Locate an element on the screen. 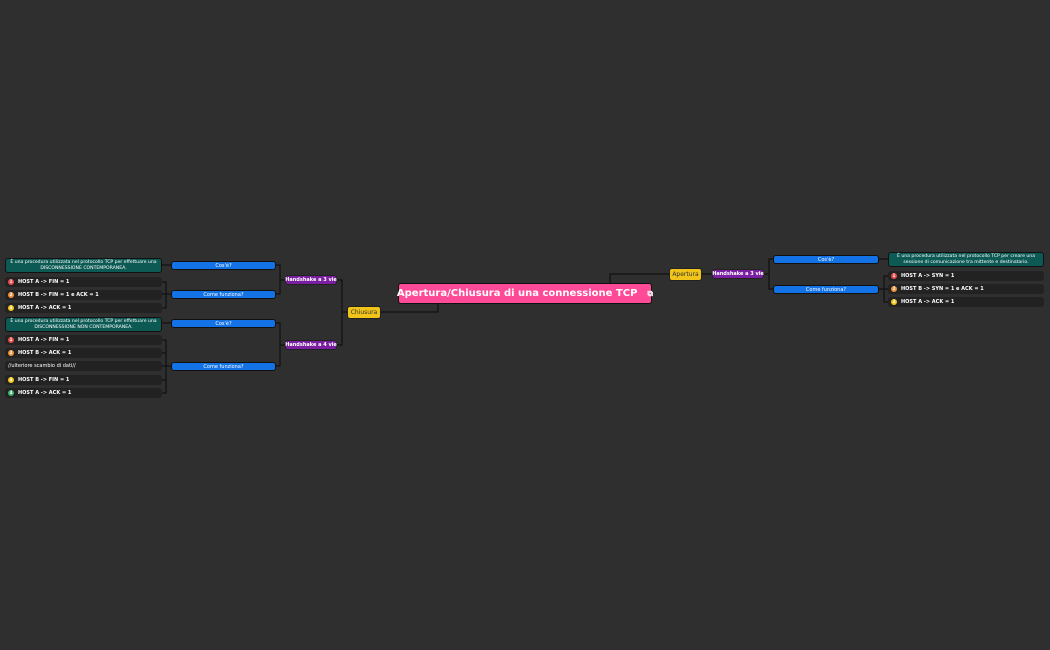 The image size is (1050, 650). step-item: //ulteriore scambio di dati// is located at coordinates (83, 366).